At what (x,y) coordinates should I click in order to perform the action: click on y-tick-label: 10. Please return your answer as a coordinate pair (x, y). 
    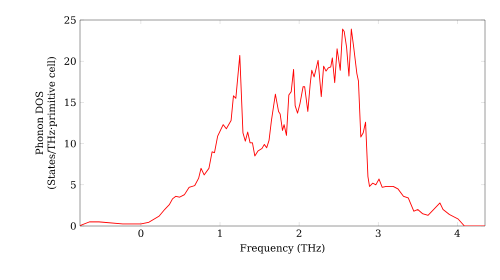
    Looking at the image, I should click on (70, 144).